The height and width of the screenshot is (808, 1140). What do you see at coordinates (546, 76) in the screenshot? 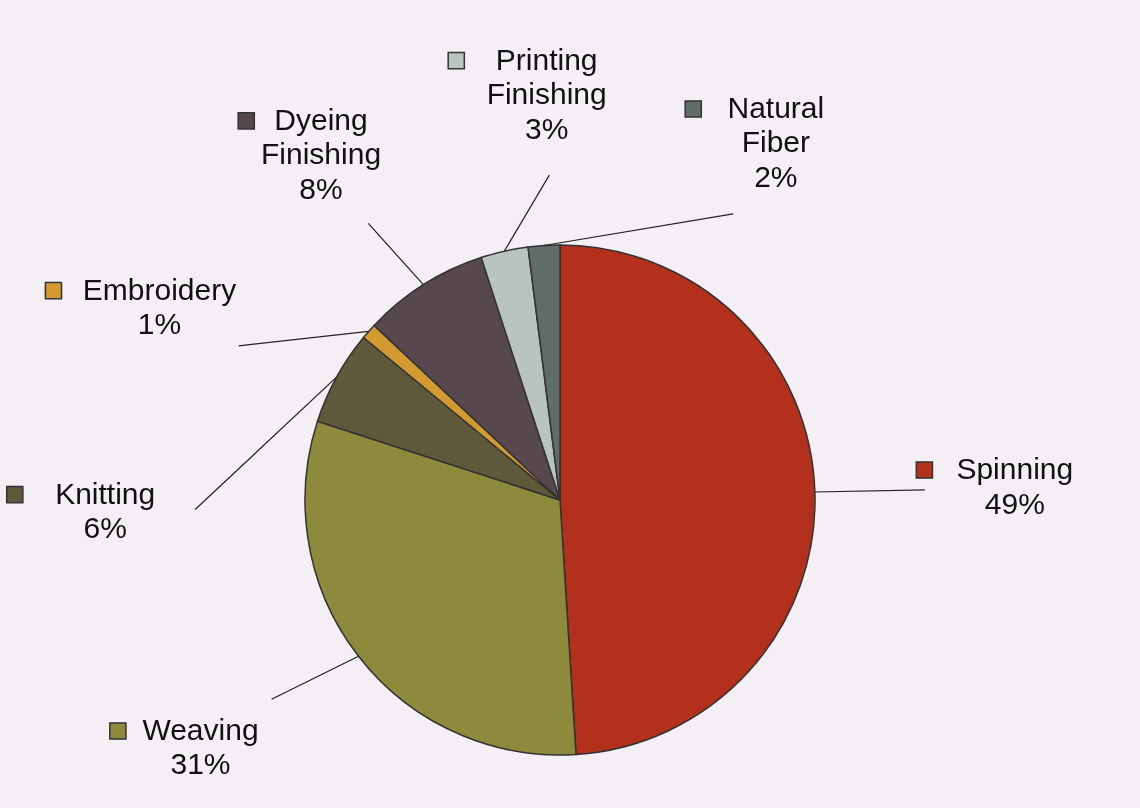
I see `legend-label: Printing Finishing` at bounding box center [546, 76].